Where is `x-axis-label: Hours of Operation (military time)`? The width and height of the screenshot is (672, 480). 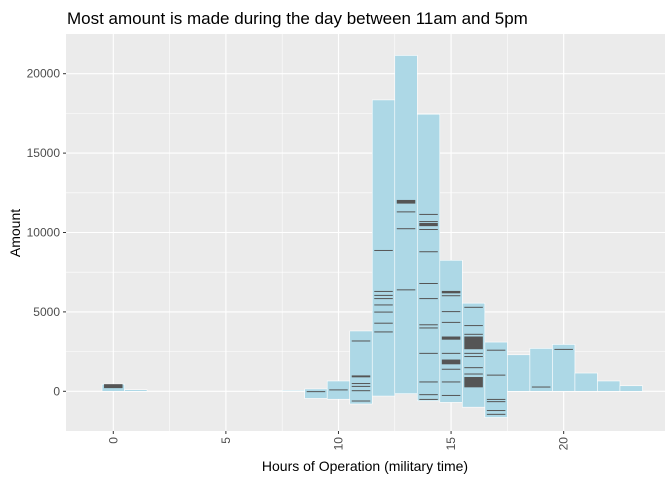
x-axis-label: Hours of Operation (military time) is located at coordinates (365, 466).